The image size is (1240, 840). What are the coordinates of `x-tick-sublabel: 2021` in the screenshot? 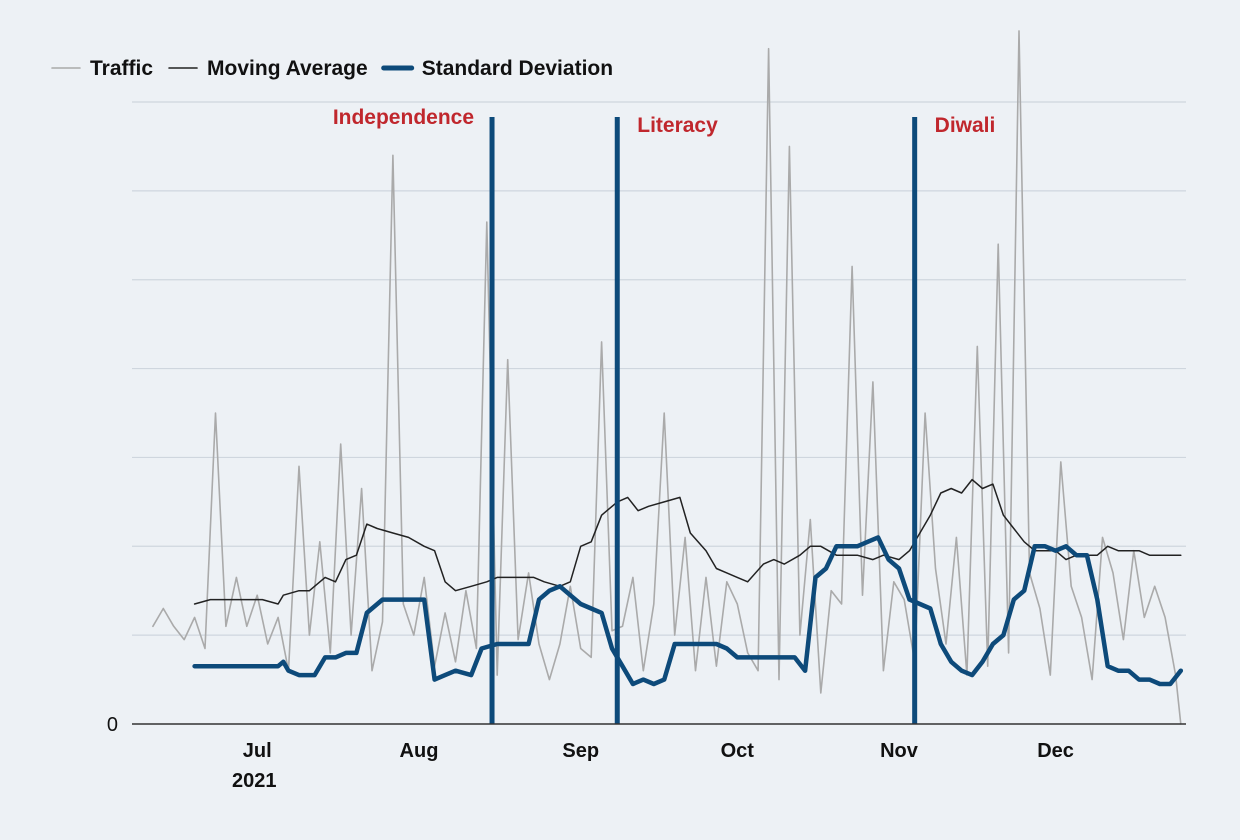 It's located at (254, 781).